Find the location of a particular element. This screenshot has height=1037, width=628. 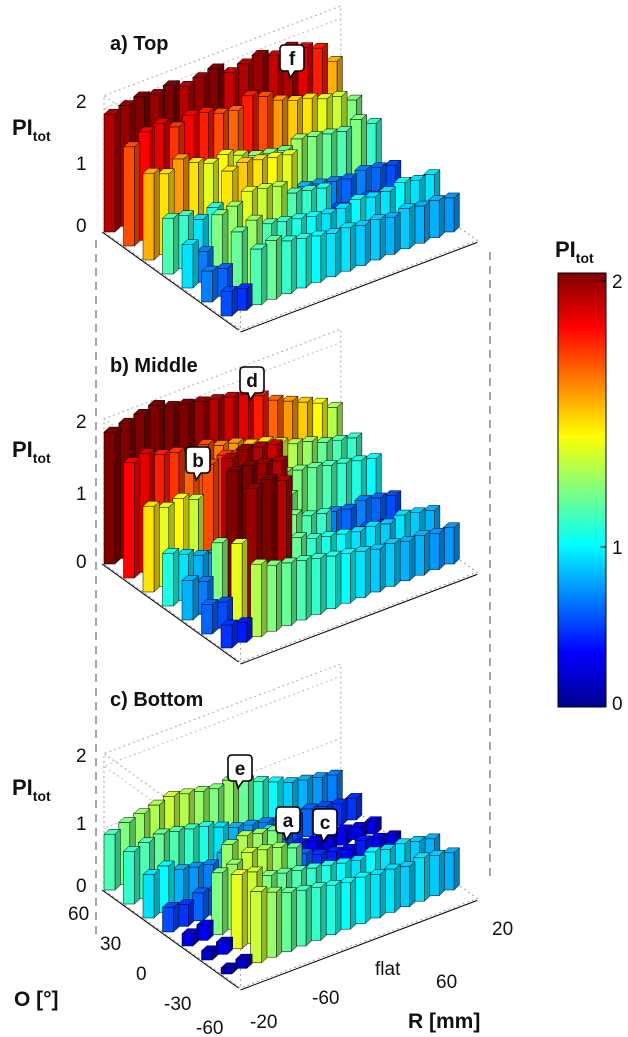

callout-label: f is located at coordinates (292, 59).